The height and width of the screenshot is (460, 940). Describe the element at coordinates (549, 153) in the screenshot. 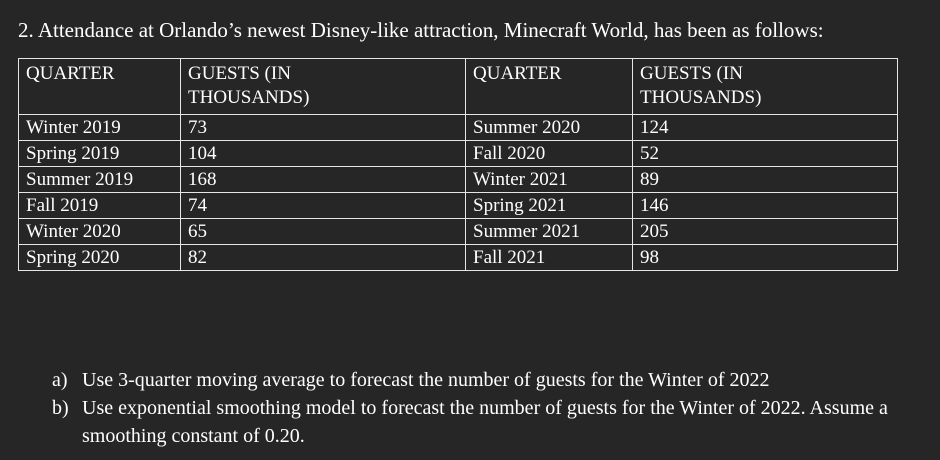

I see `cell-quarter: Fall 2020` at that location.